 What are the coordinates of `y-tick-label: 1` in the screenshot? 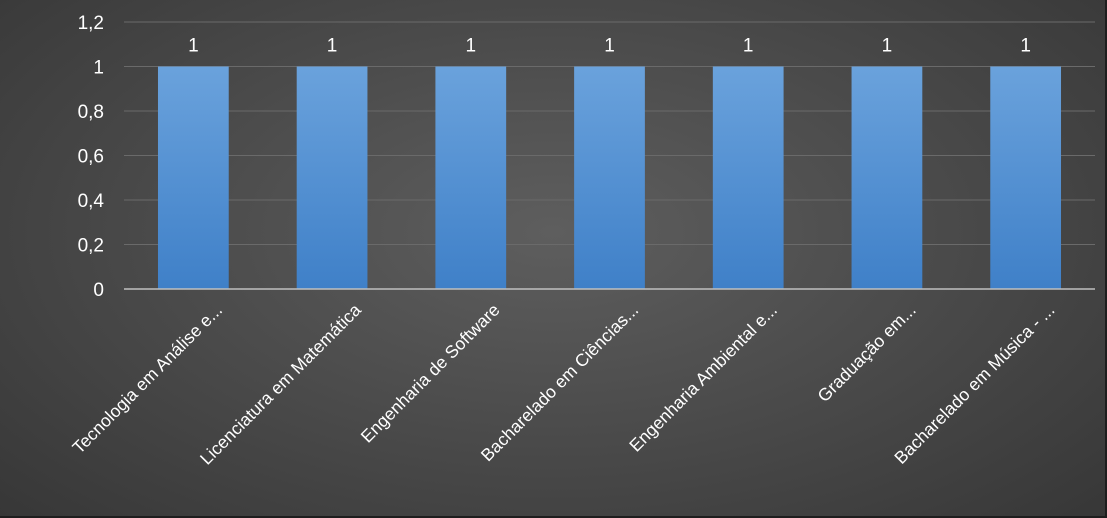 It's located at (98, 68).